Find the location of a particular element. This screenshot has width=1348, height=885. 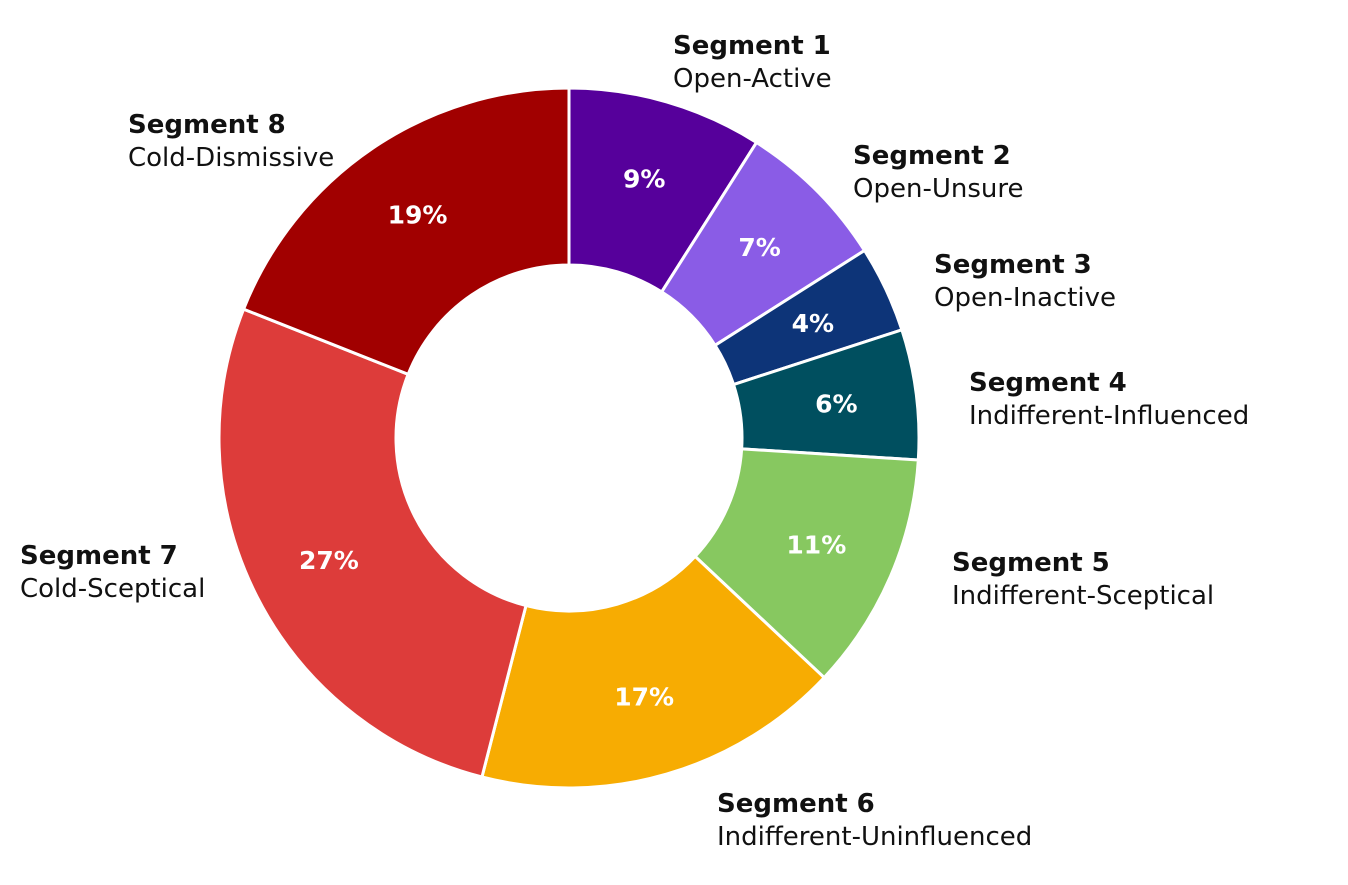

segment-subtitle-8: Cold-Dismissive is located at coordinates (231, 158).